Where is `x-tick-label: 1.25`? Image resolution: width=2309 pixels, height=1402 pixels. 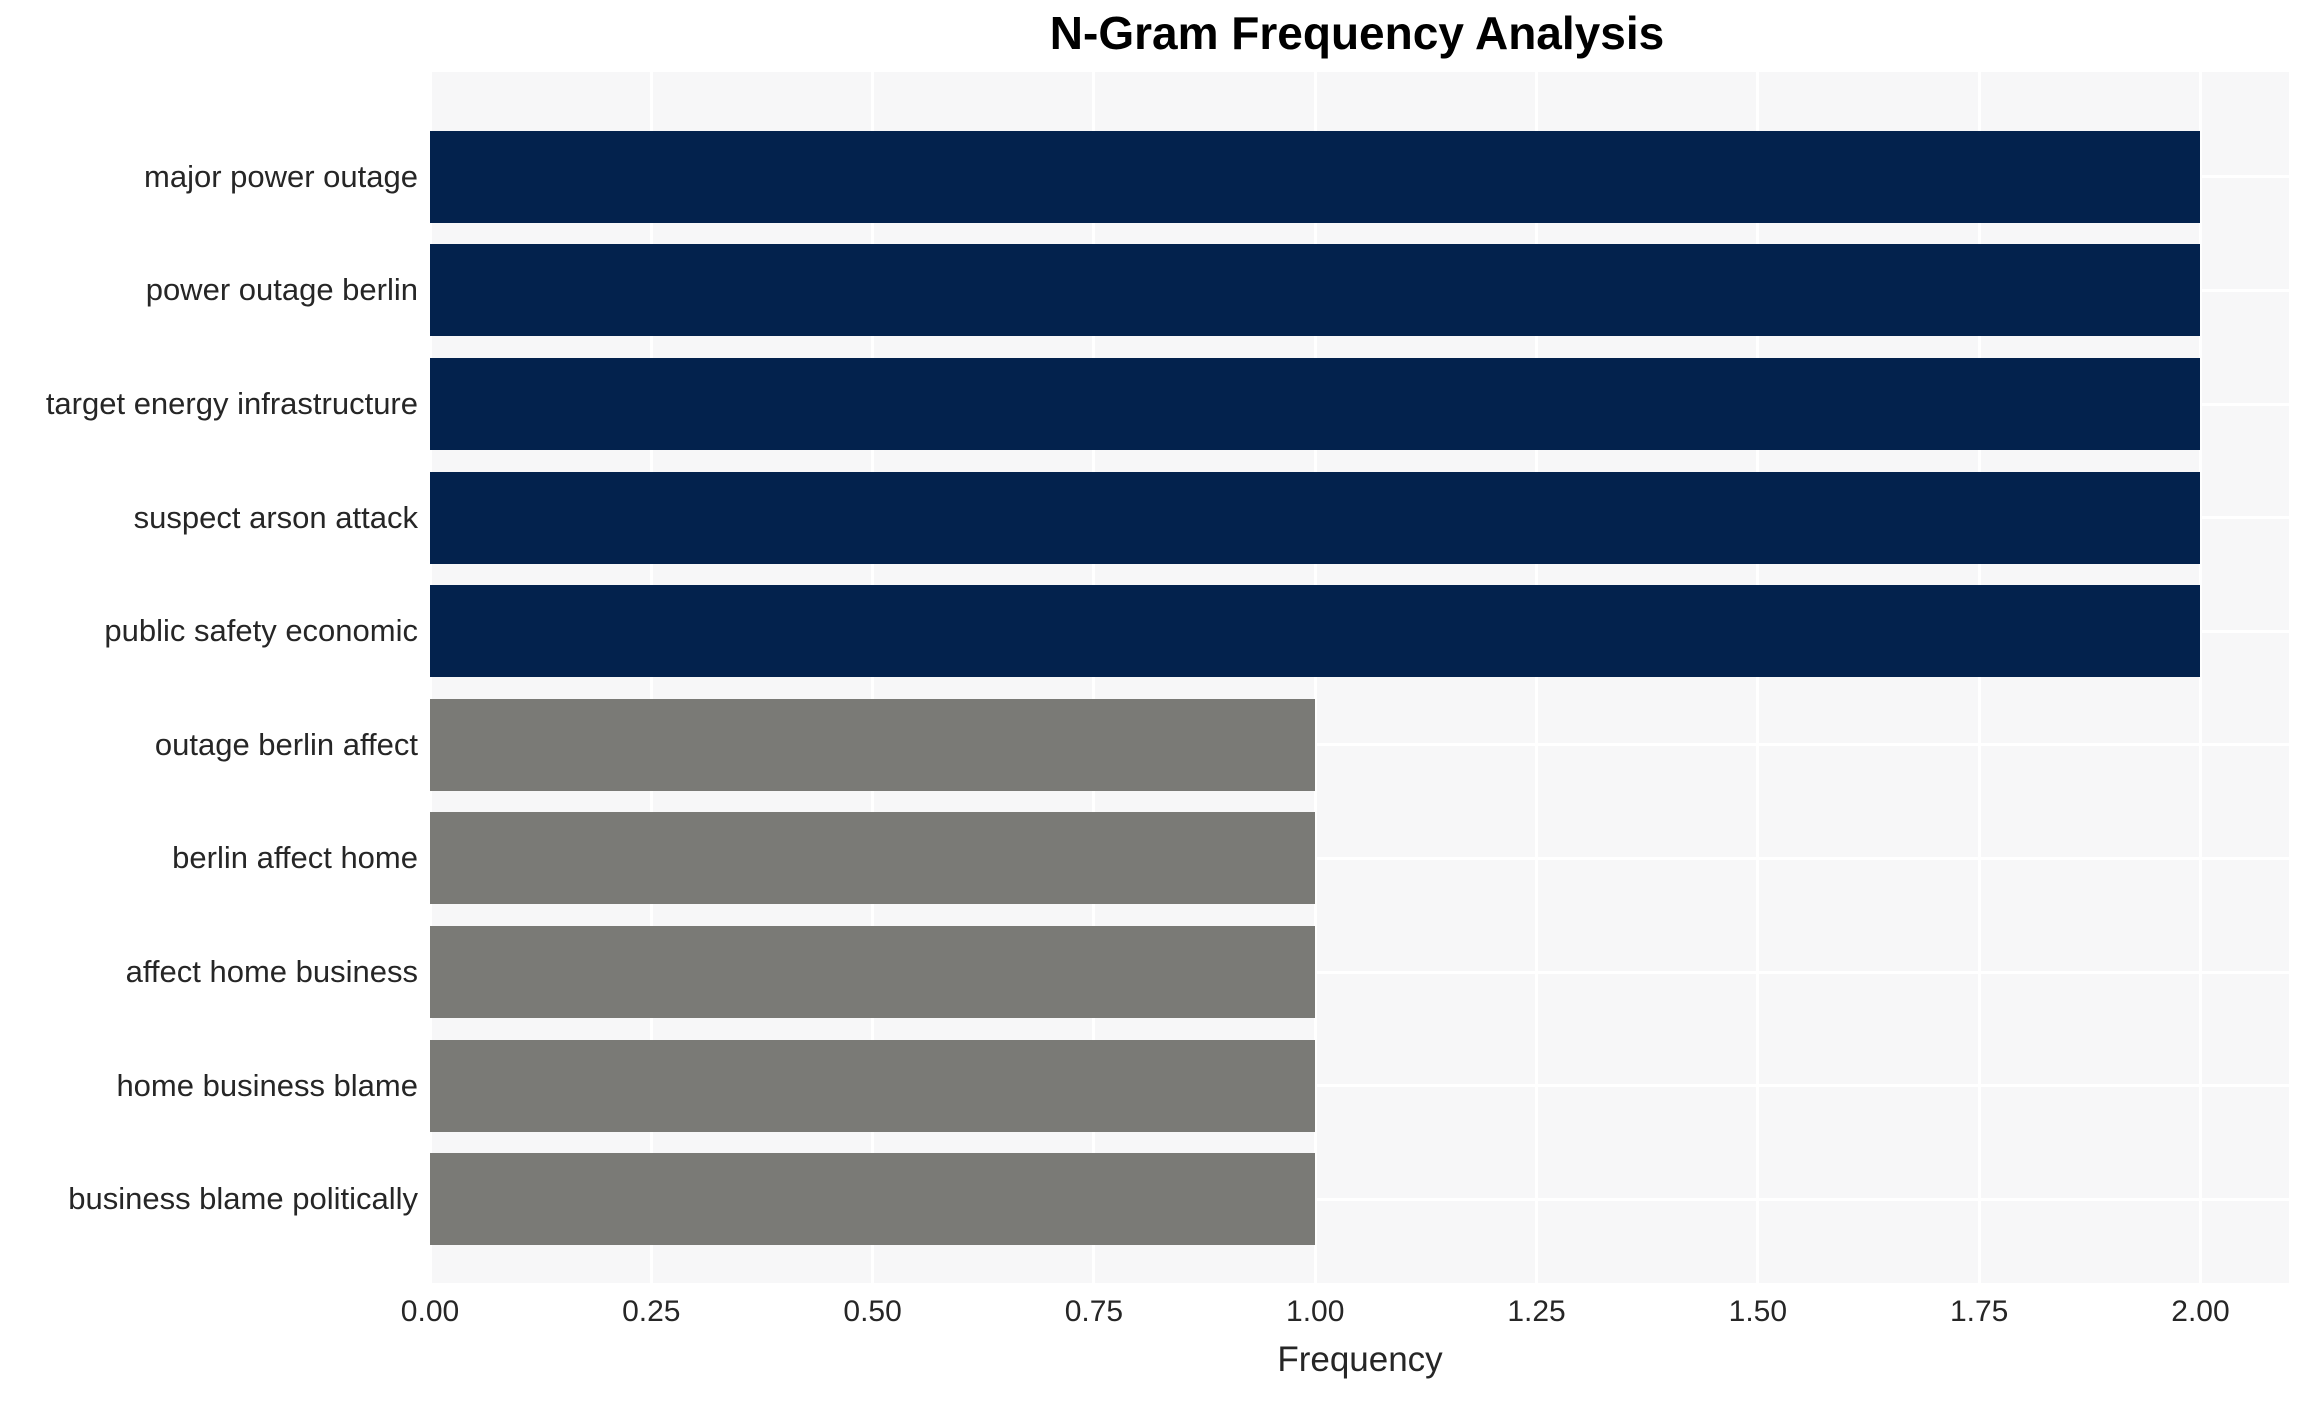 x-tick-label: 1.25 is located at coordinates (1536, 1311).